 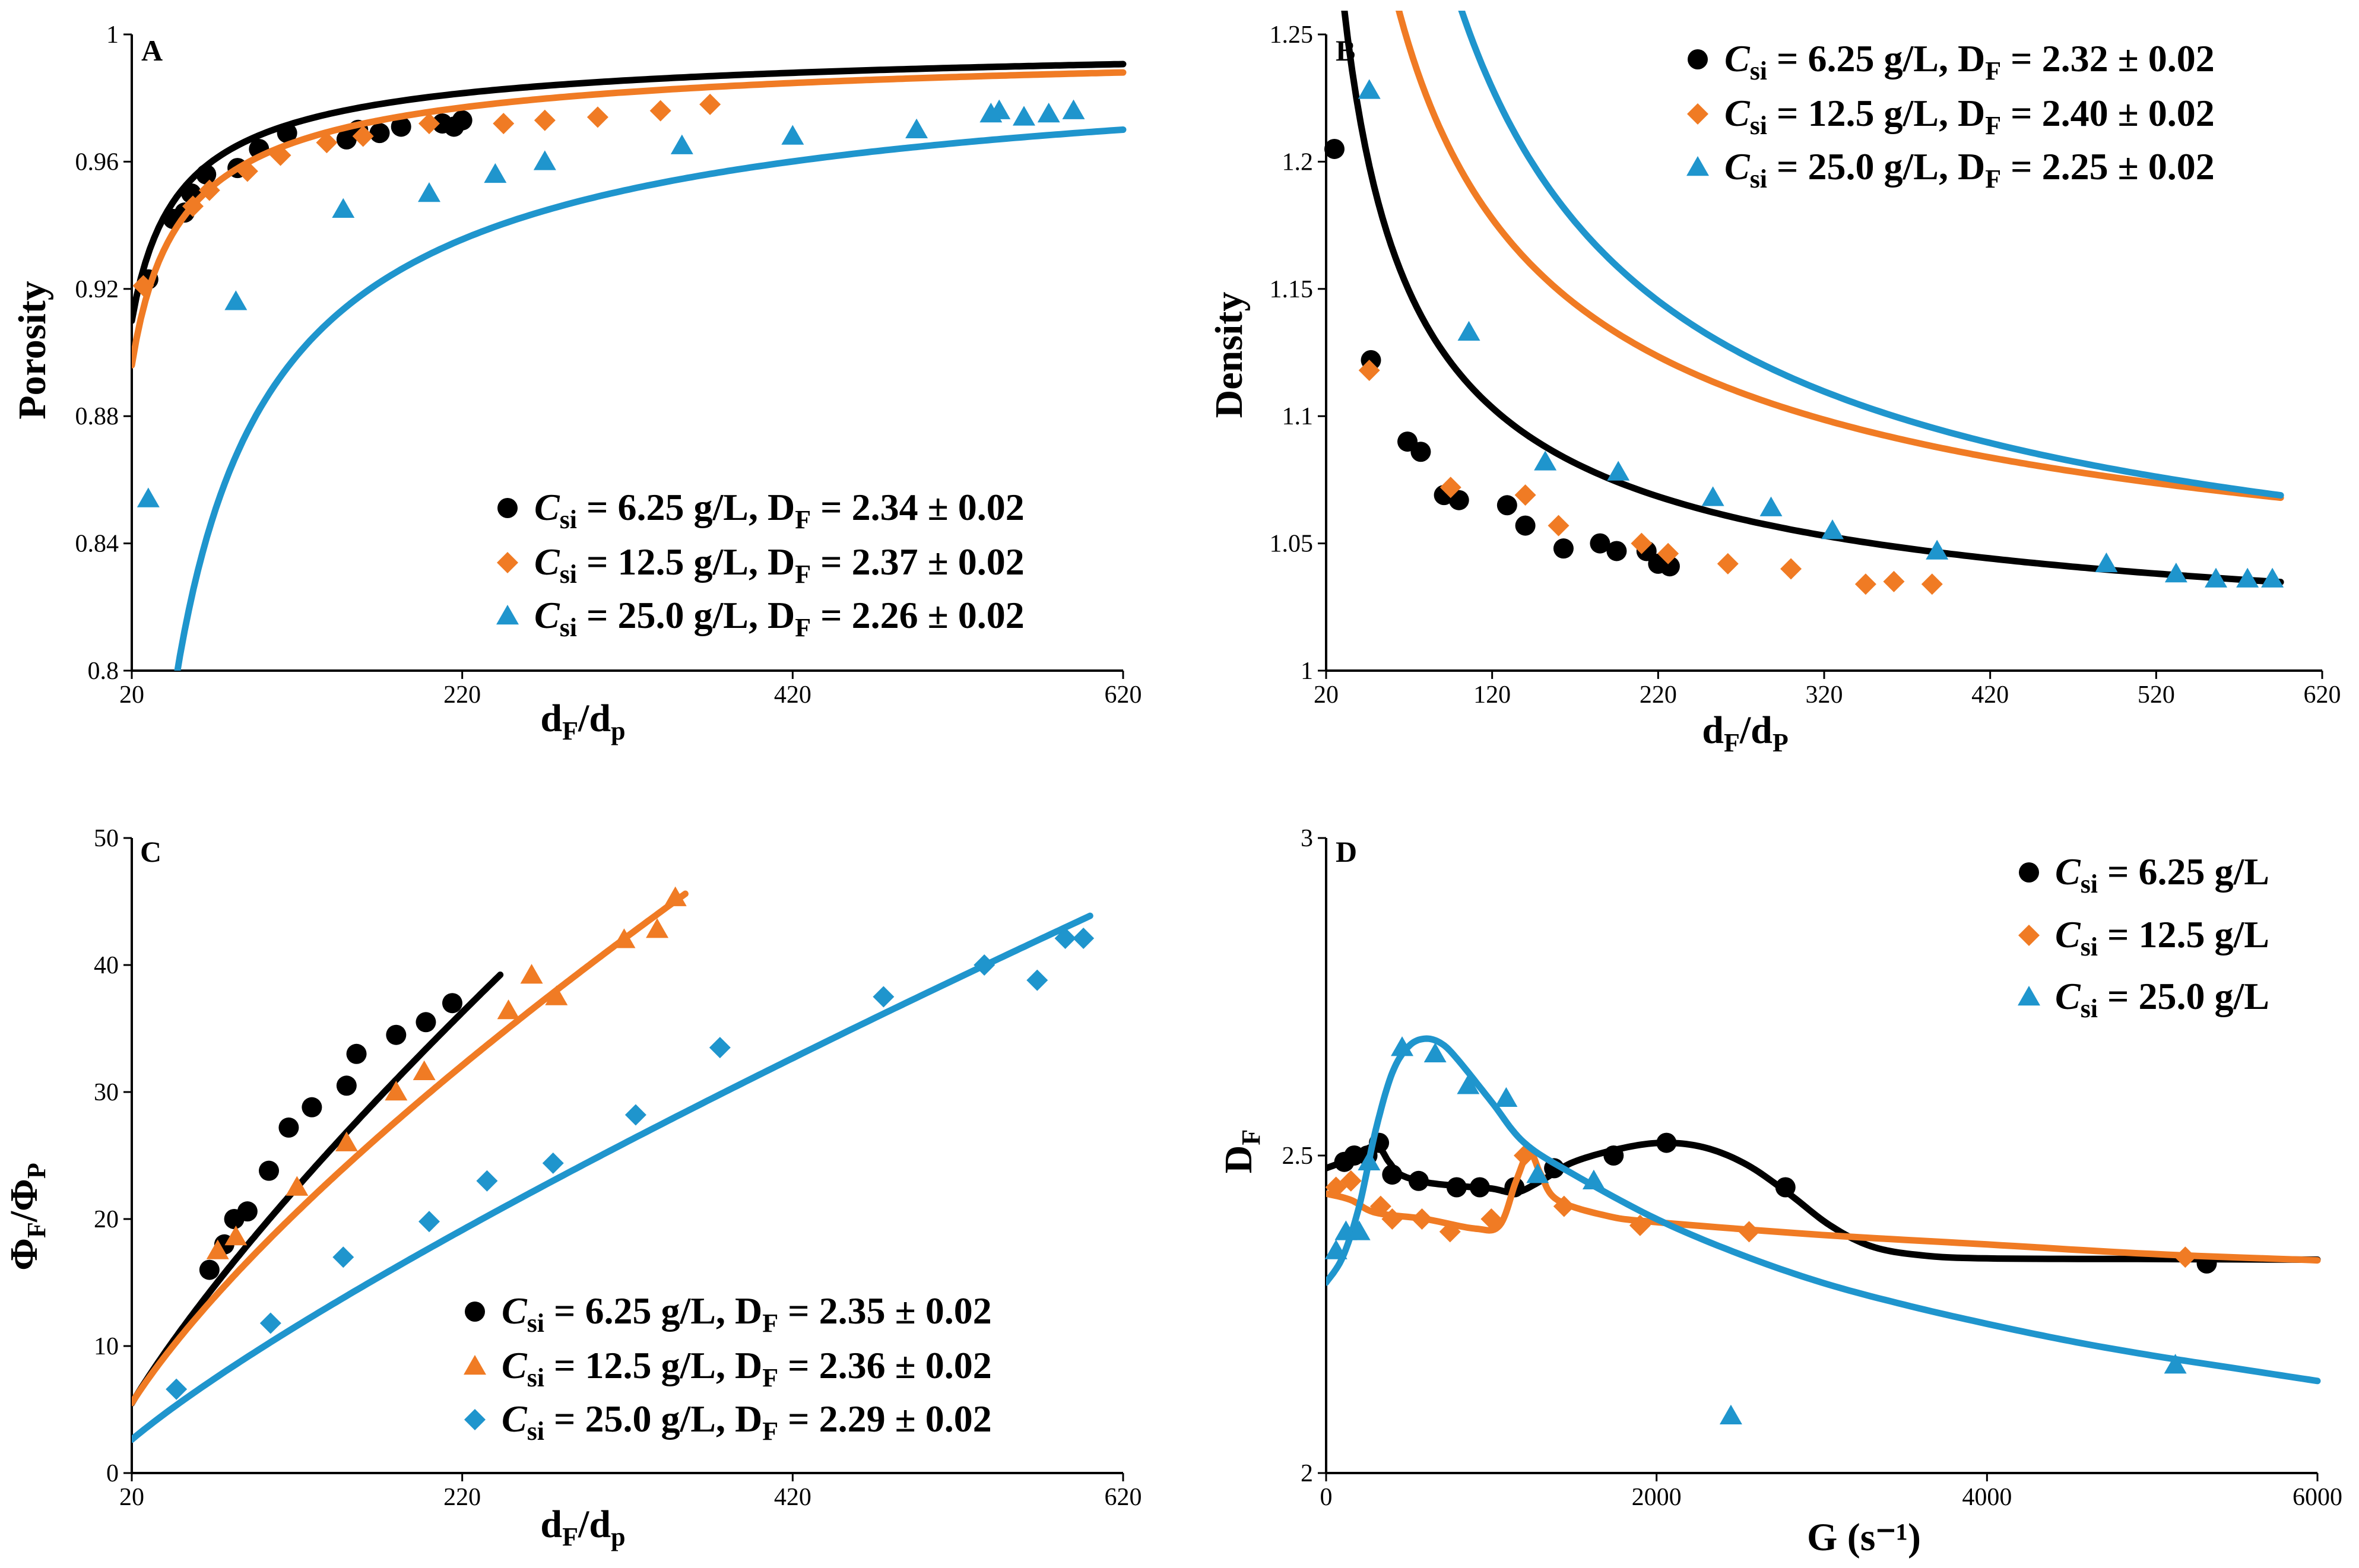 I want to click on legend-text-a-2: Csi = 12.5 g/L, DF = 2.37 ± 0.02, so click(x=779, y=565).